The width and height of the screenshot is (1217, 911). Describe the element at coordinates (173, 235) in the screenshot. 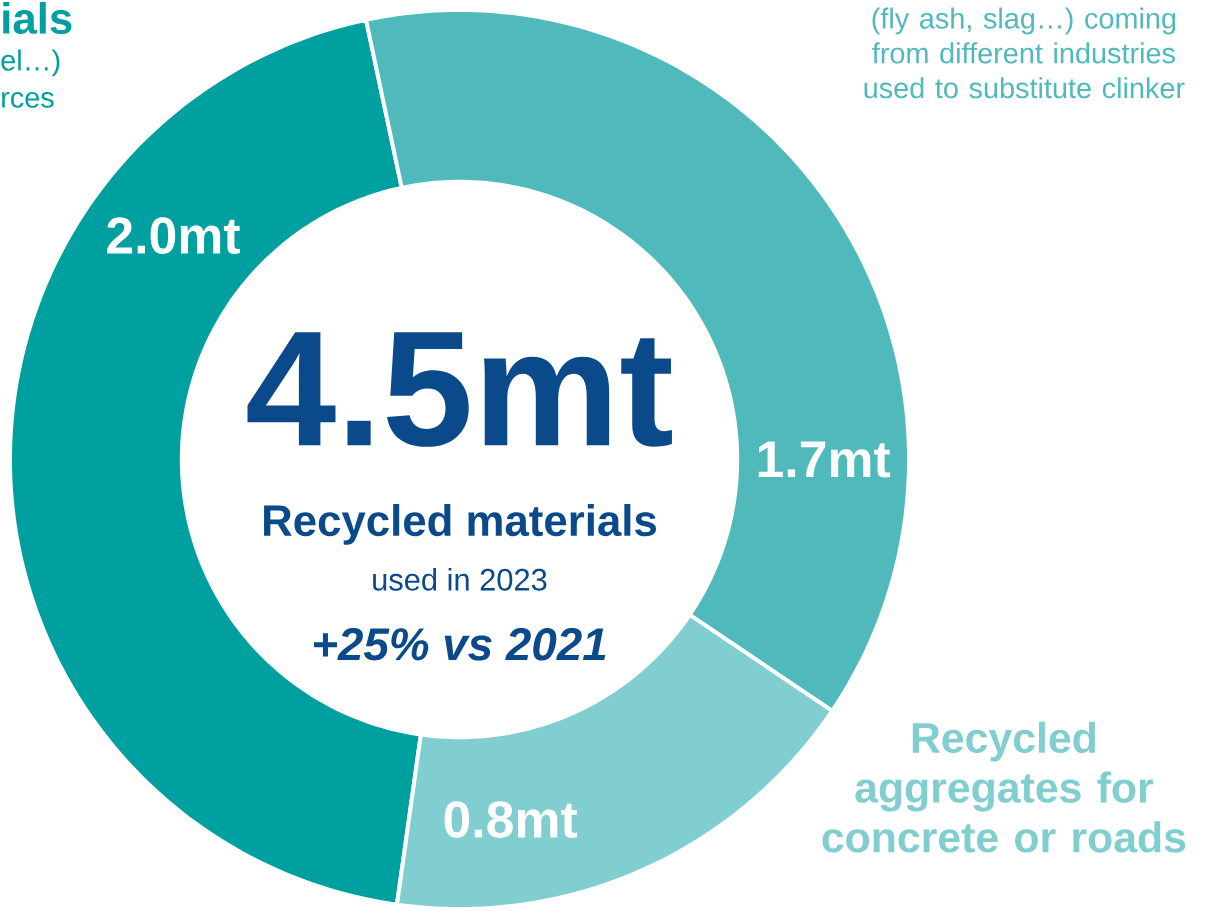

I see `data-label: 2.0mt` at that location.